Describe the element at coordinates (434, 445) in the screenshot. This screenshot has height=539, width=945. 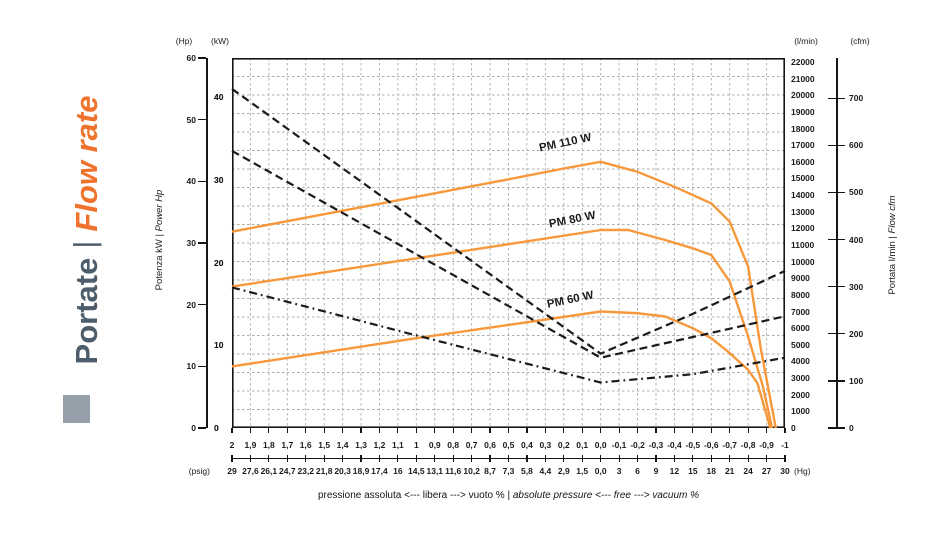
I see `x-bar-tick-label: 0,9` at that location.